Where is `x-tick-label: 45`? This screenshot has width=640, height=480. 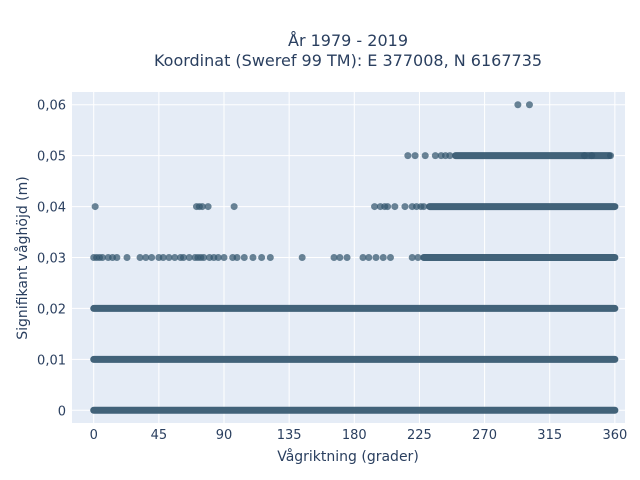
x-tick-label: 45 is located at coordinates (159, 435).